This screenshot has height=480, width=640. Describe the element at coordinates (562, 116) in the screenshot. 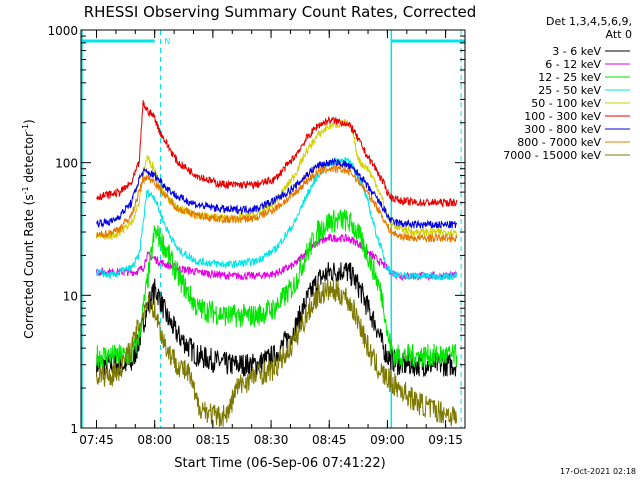

I see `legend-label: 100 - 300 keV` at that location.